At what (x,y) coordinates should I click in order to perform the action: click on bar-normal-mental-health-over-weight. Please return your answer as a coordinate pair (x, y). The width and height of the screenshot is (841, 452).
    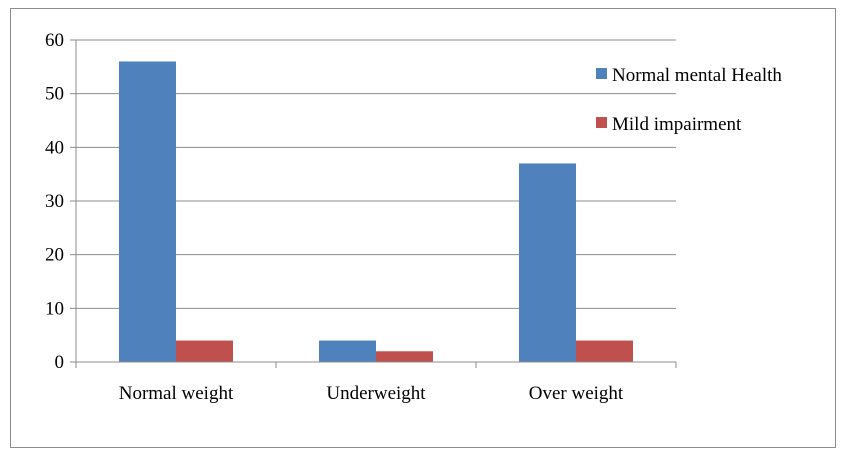
    Looking at the image, I should click on (547, 262).